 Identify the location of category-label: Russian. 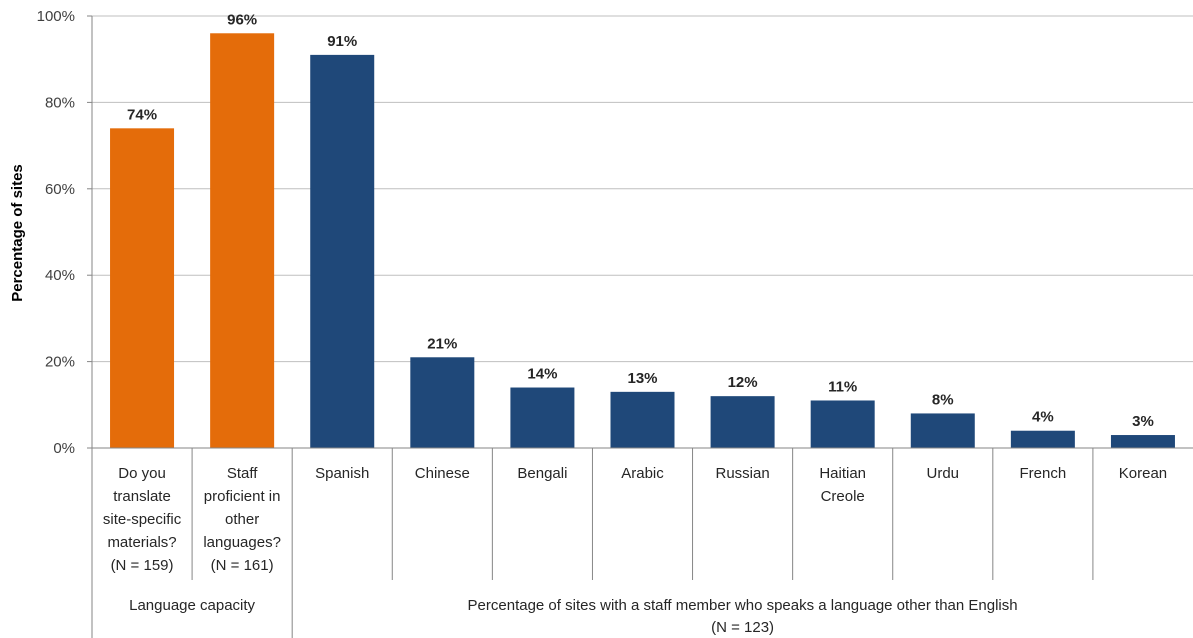
(742, 473).